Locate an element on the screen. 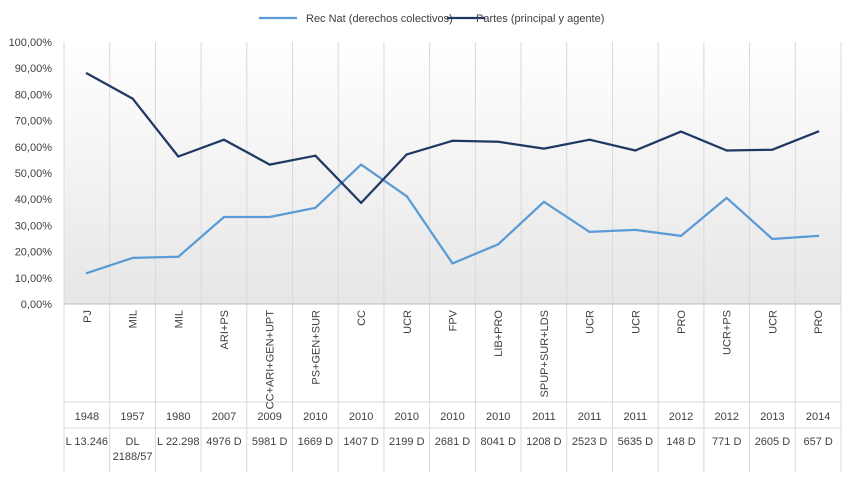  y-tick-label: 10,00% is located at coordinates (34, 279).